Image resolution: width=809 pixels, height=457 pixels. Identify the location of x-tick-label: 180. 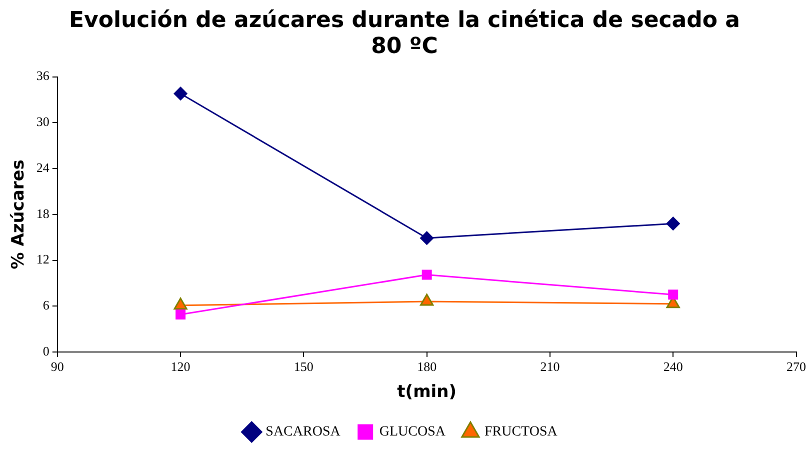
(427, 366).